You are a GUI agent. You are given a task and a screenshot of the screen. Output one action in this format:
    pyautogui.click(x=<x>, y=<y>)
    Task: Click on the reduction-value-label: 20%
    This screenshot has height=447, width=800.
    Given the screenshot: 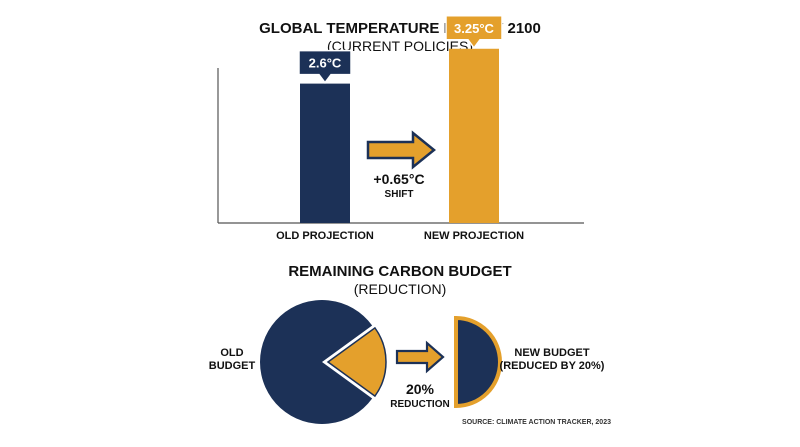 What is the action you would take?
    pyautogui.click(x=420, y=389)
    